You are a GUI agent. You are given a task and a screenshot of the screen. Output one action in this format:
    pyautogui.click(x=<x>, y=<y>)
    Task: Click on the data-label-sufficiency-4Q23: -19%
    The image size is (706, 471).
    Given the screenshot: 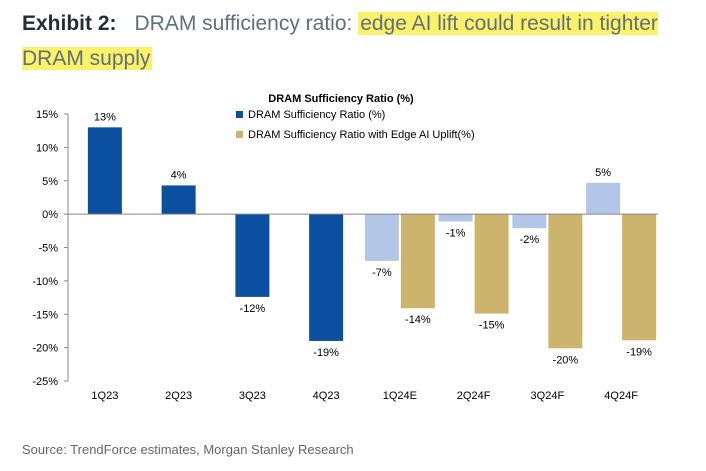 What is the action you would take?
    pyautogui.click(x=326, y=353)
    